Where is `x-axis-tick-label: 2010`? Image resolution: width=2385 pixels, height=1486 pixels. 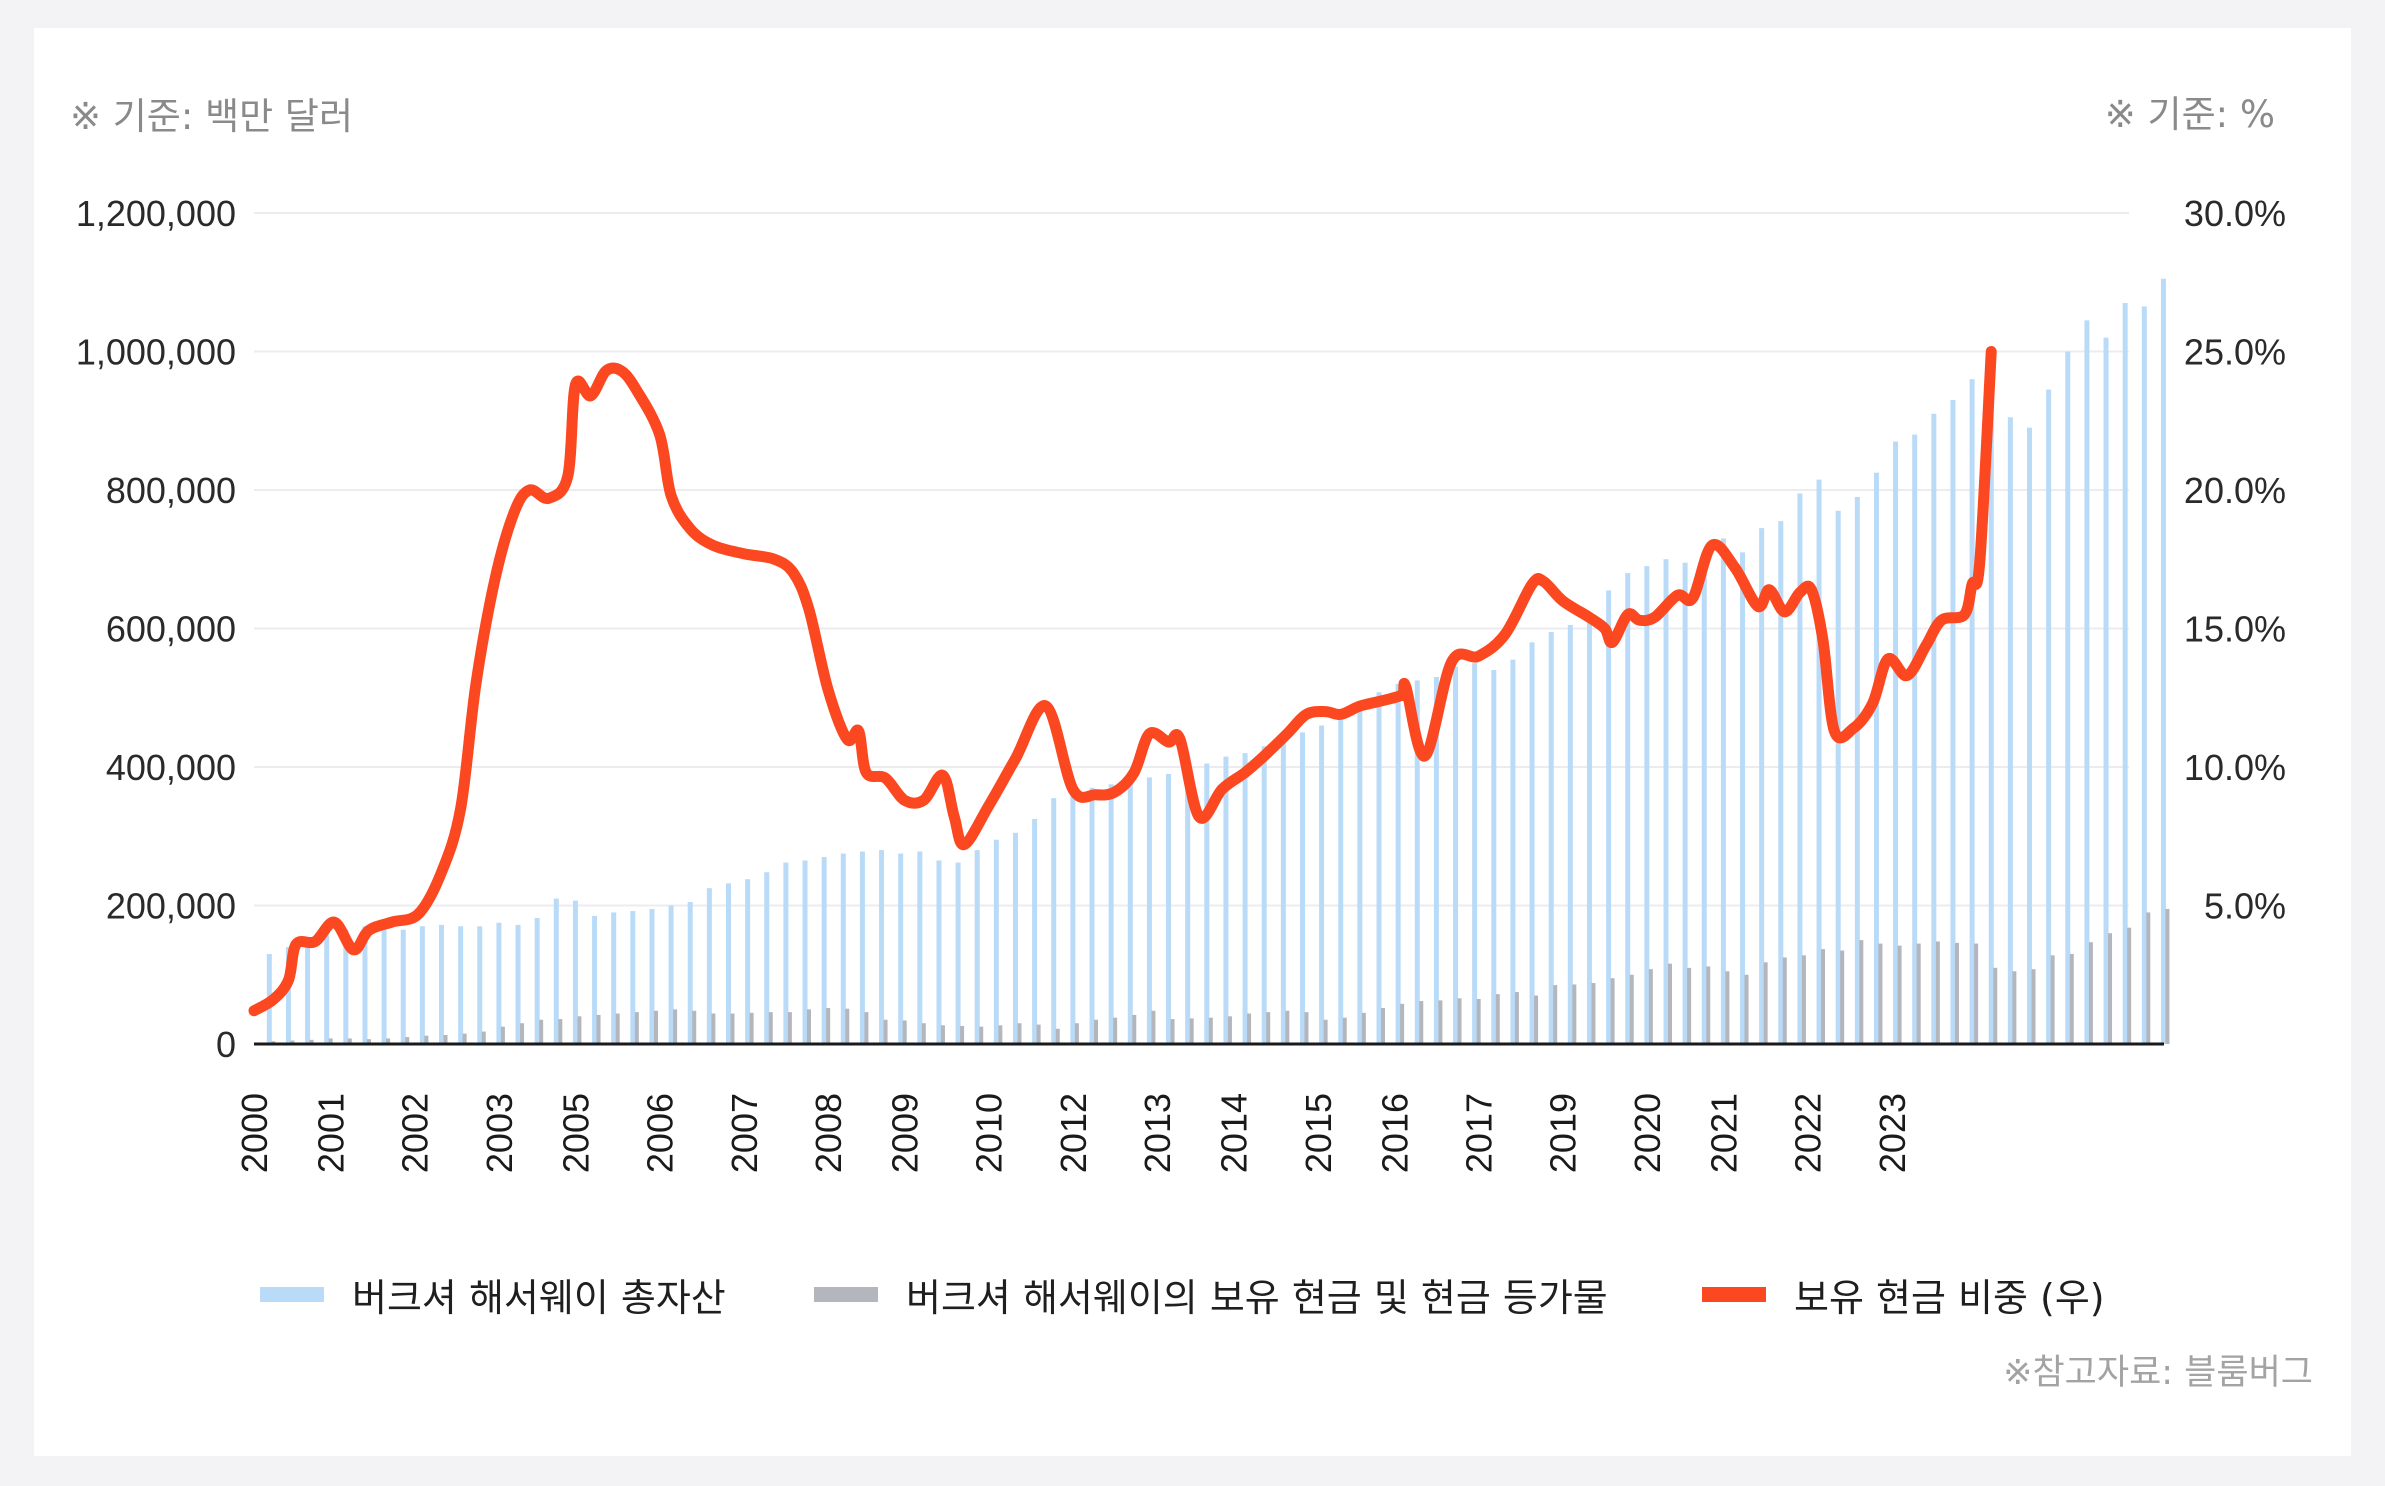 x-axis-tick-label: 2010 is located at coordinates (989, 1133).